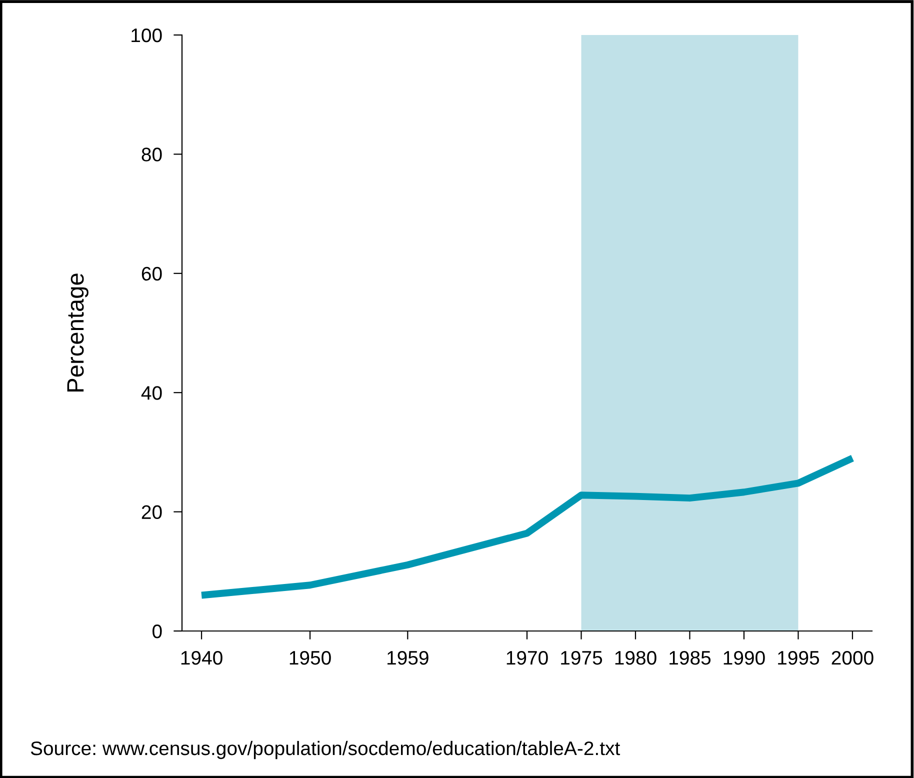 The image size is (914, 778). What do you see at coordinates (152, 512) in the screenshot?
I see `y-tick-label: 20` at bounding box center [152, 512].